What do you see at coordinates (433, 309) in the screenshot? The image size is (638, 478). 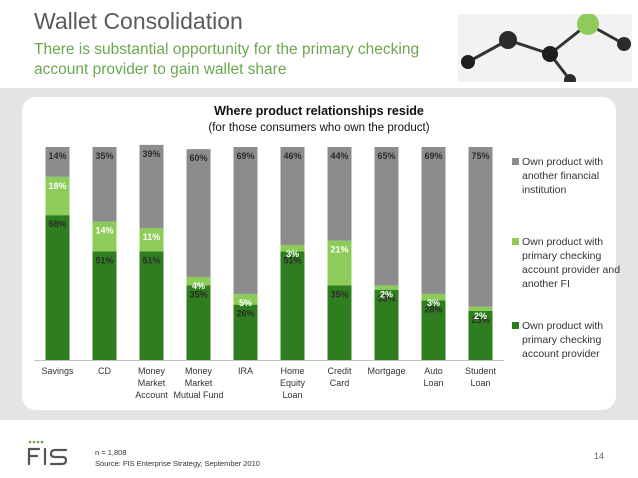 I see `data-label: 28%` at bounding box center [433, 309].